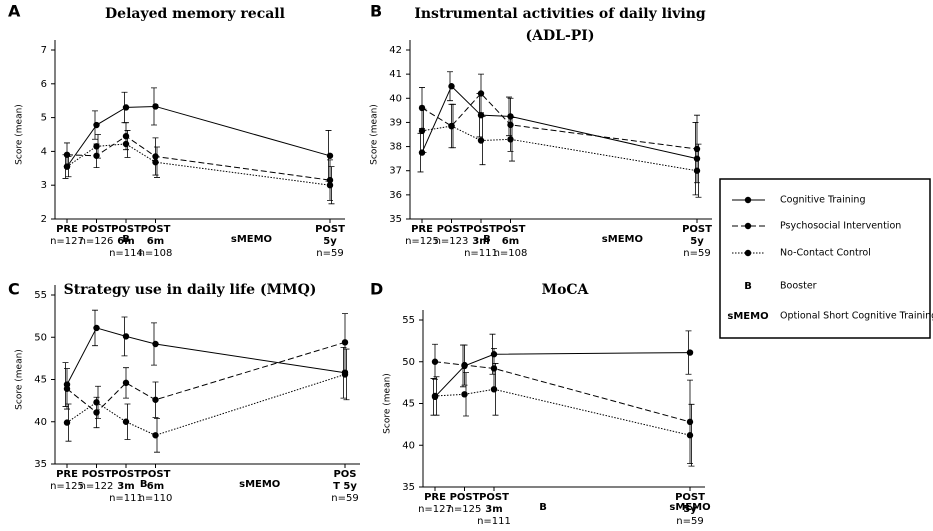 This screenshot has width=933, height=531. What do you see at coordinates (840, 226) in the screenshot?
I see `legend-label: Psychosocial Intervention` at bounding box center [840, 226].